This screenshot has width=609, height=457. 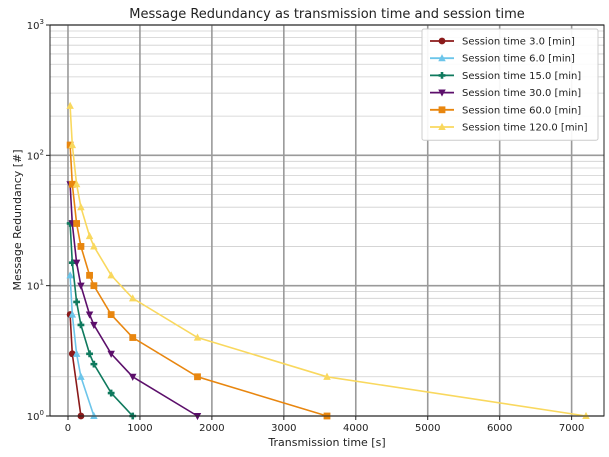 I want to click on y-tick-label: 10³, so click(x=35, y=25).